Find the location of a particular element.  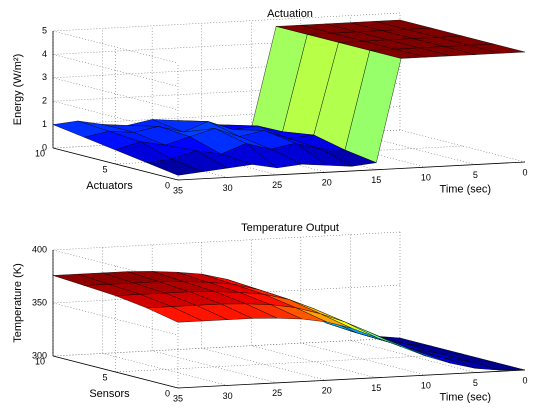

z-axis-label: Temperature (K) is located at coordinates (18, 302).